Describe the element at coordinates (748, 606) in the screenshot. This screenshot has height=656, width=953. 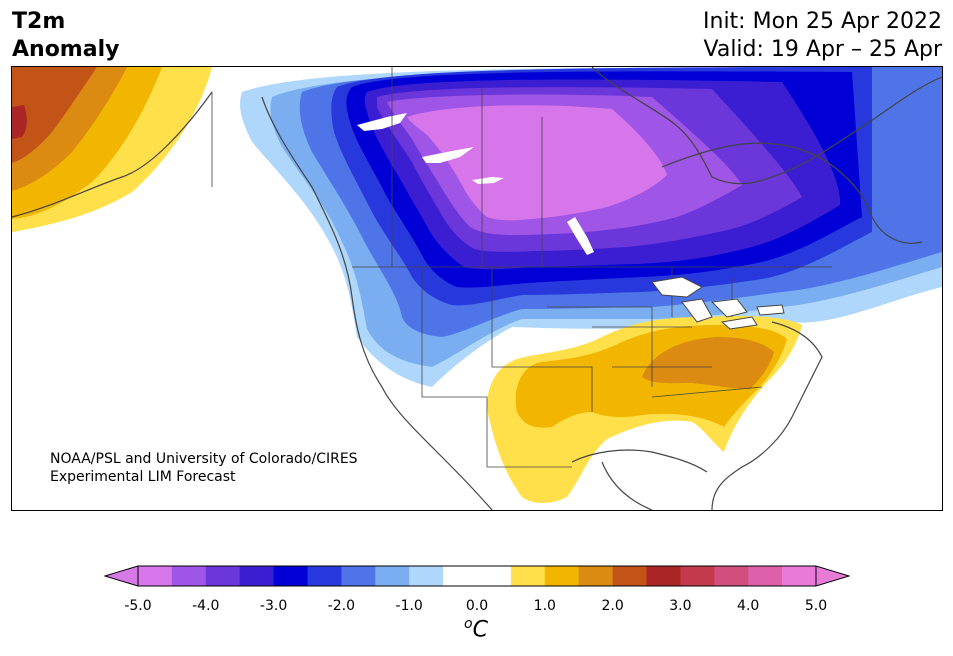
I see `colorbar-tick-label: 4.0` at that location.